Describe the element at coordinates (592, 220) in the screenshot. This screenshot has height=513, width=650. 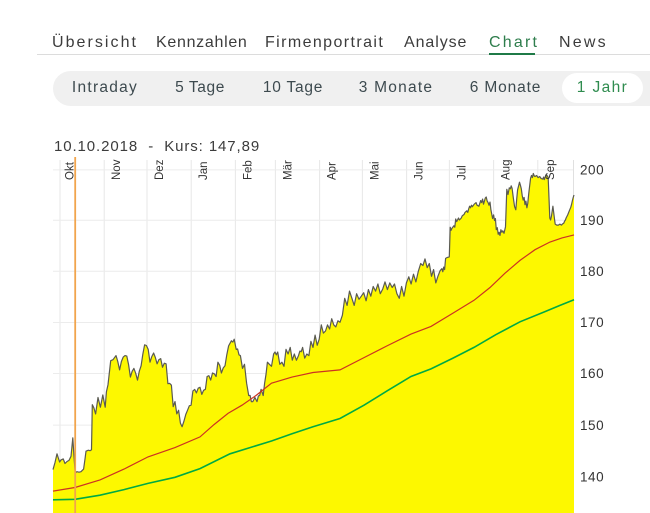
I see `svg-text: 190` at that location.